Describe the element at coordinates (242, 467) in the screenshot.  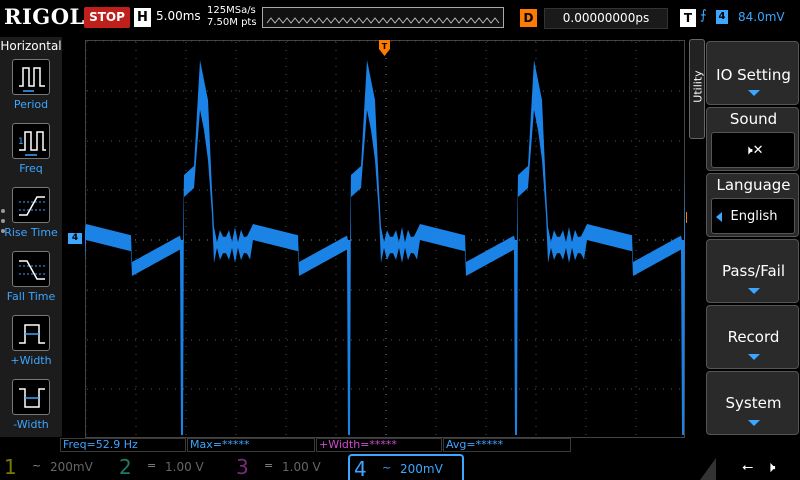
I see `channel-3-number: 3` at that location.